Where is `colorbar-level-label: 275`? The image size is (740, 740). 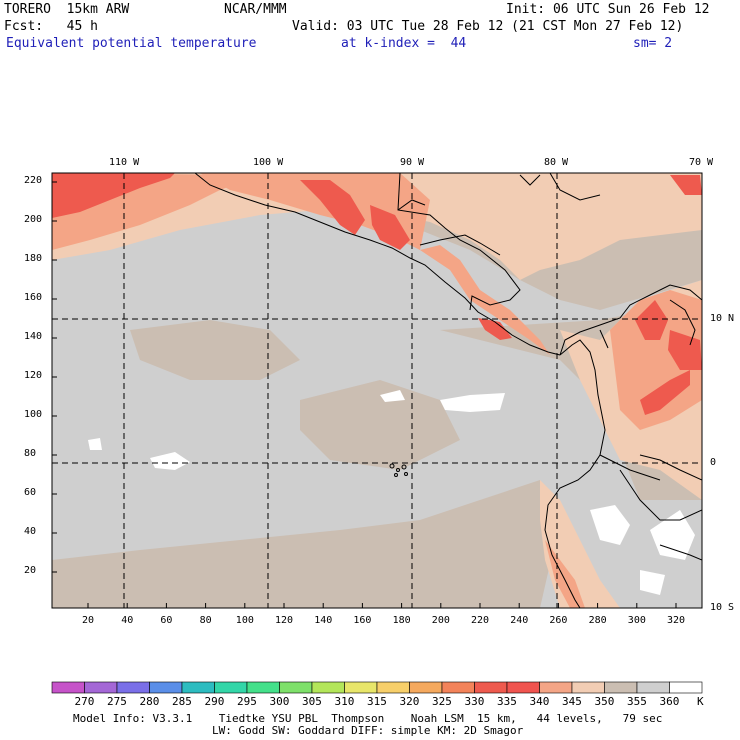 colorbar-level-label: 275 is located at coordinates (117, 701).